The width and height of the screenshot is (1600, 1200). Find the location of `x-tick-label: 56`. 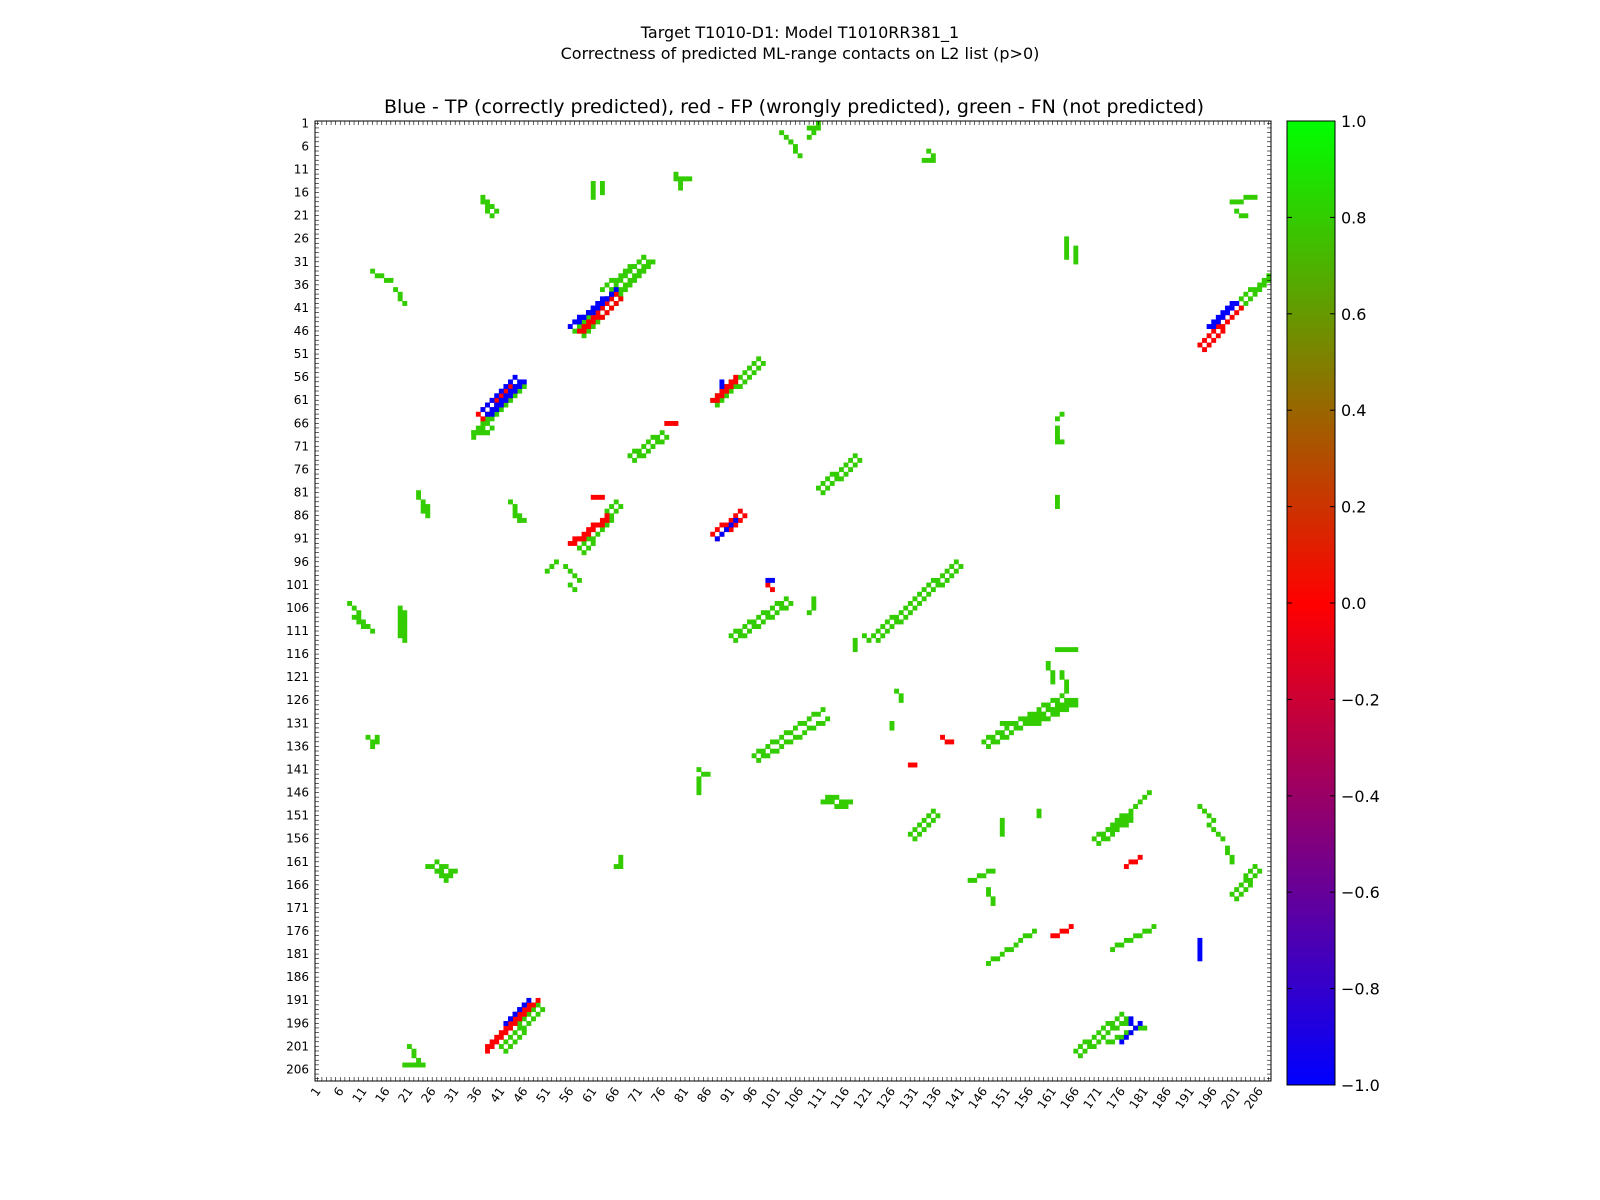

x-tick-label: 56 is located at coordinates (566, 1095).